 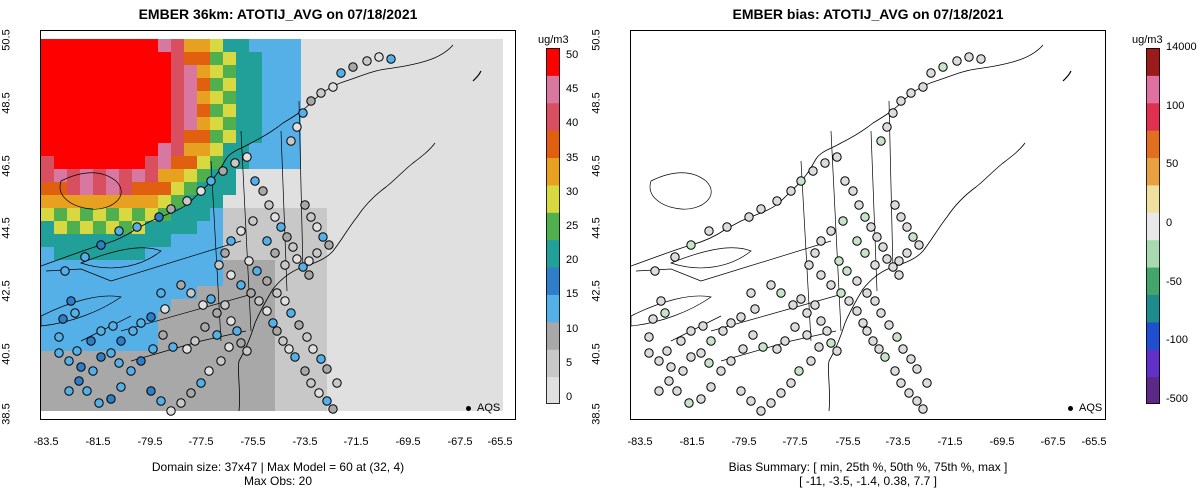 What do you see at coordinates (868, 481) in the screenshot?
I see `right-caption-line2: [ -11, -3.5, -1.4, 0.38, 7.7 ]` at bounding box center [868, 481].